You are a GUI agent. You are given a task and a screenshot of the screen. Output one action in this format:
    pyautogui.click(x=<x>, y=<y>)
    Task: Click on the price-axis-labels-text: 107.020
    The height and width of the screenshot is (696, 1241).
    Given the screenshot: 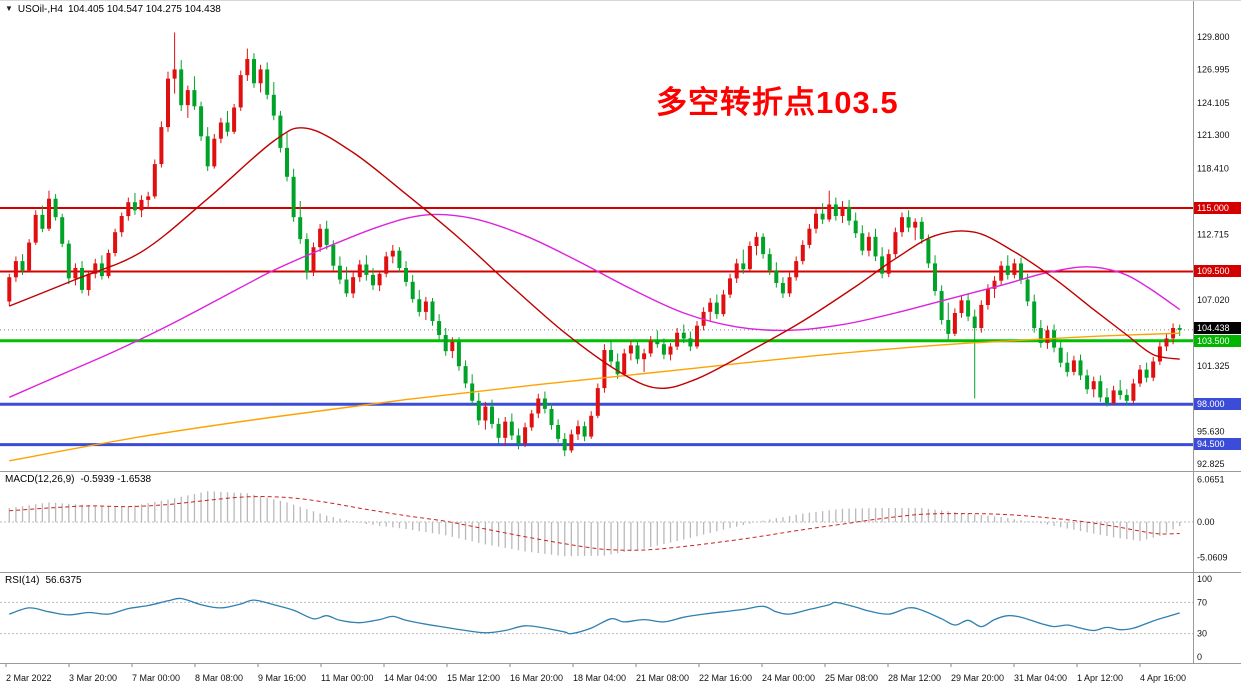 What is the action you would take?
    pyautogui.click(x=1213, y=300)
    